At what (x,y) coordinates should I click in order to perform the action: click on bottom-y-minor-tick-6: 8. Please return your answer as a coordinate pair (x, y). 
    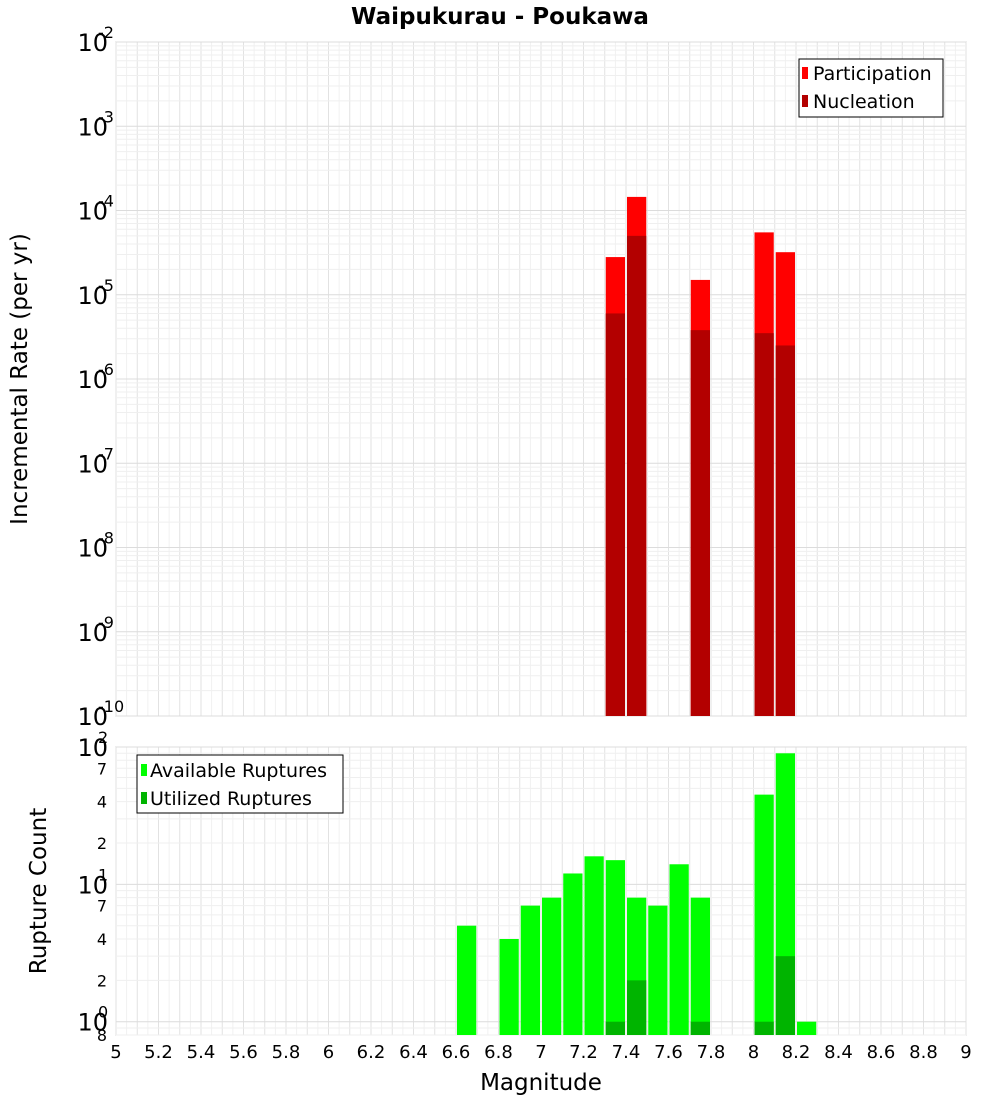
    Looking at the image, I should click on (102, 1035).